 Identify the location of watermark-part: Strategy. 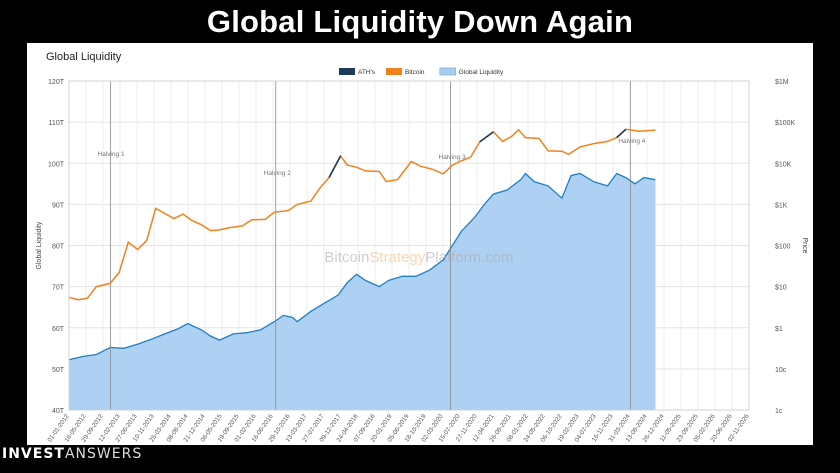
(397, 257).